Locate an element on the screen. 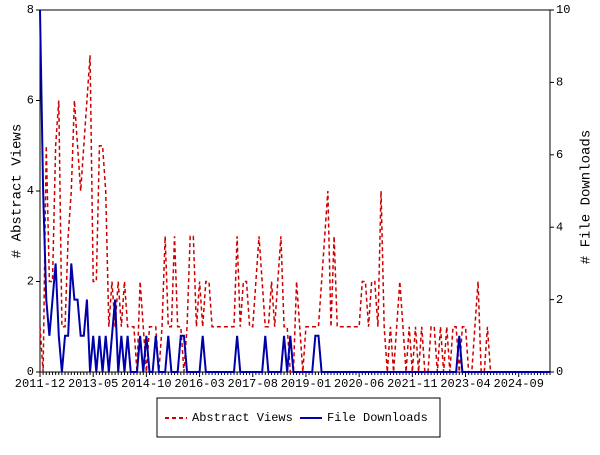 The height and width of the screenshot is (455, 600). x-tick-label: 2017-08 is located at coordinates (253, 384).